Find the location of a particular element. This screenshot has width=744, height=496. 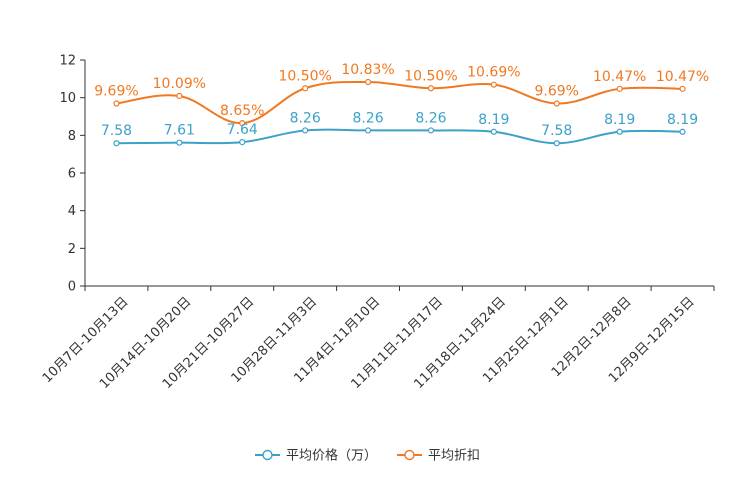

data-label: 10.09% is located at coordinates (179, 84).